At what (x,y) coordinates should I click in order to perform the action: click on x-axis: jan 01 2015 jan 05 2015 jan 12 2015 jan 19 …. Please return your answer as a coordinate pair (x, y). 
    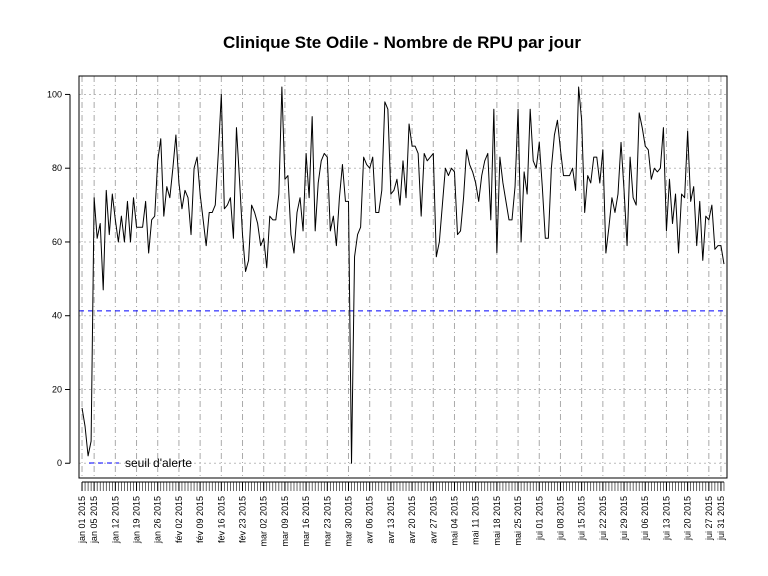
    Looking at the image, I should click on (401, 514).